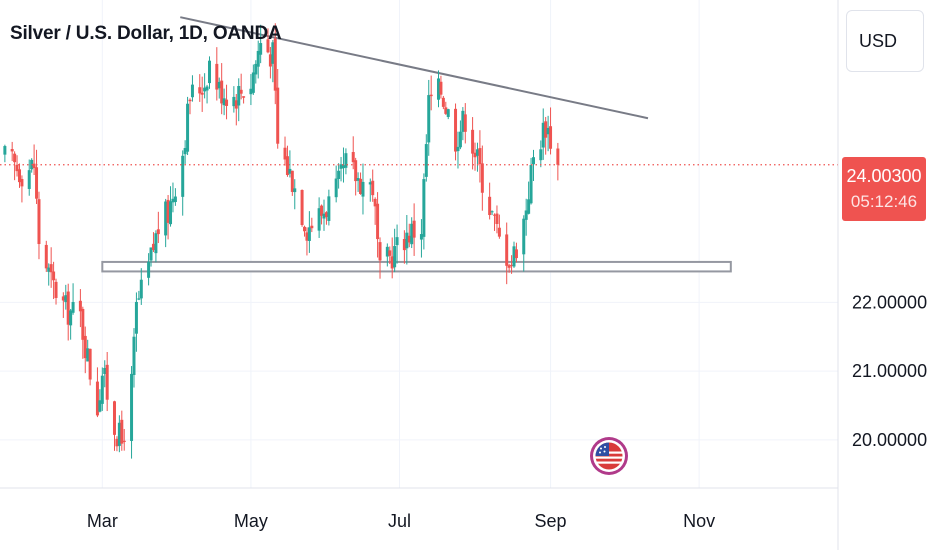 This screenshot has width=932, height=550. Describe the element at coordinates (885, 41) in the screenshot. I see `currency-button: USD` at that location.